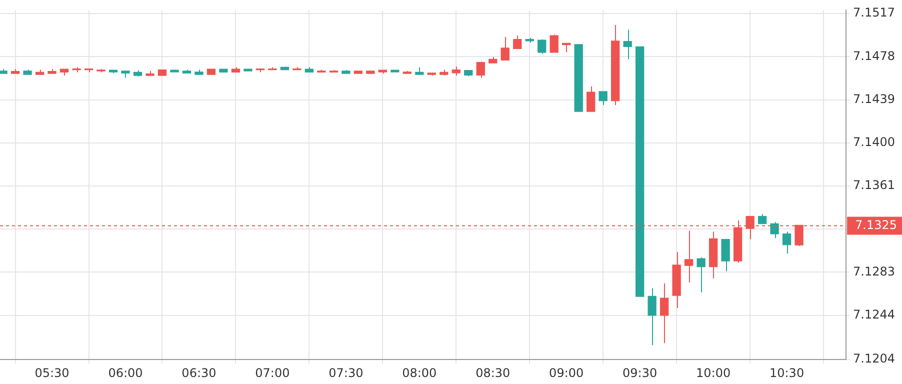  I want to click on y-tick-label: 7.1400, so click(874, 142).